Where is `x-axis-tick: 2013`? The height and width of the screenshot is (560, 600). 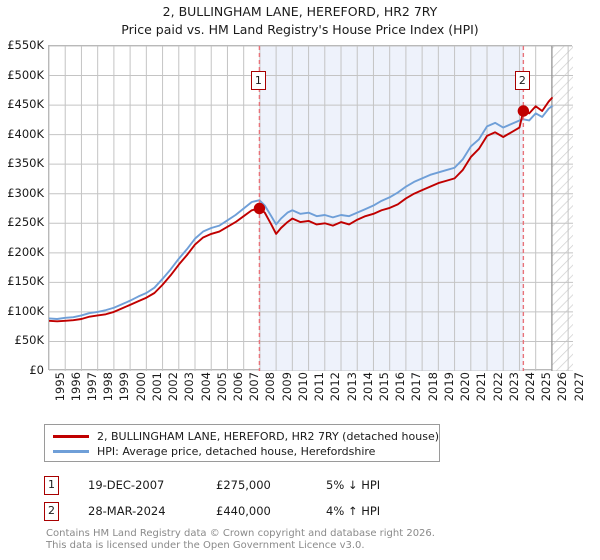 x-axis-tick: 2013 is located at coordinates (351, 387).